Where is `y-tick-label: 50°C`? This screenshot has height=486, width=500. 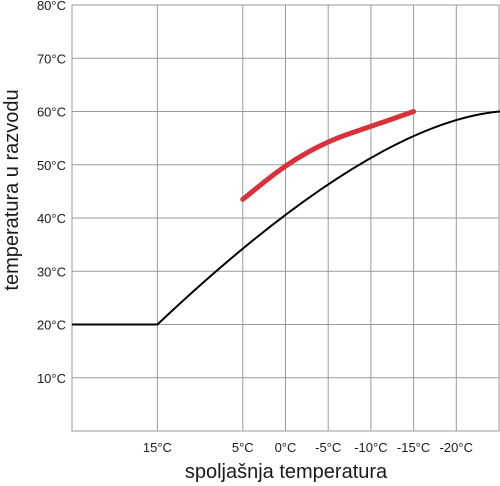 y-tick-label: 50°C is located at coordinates (51, 165).